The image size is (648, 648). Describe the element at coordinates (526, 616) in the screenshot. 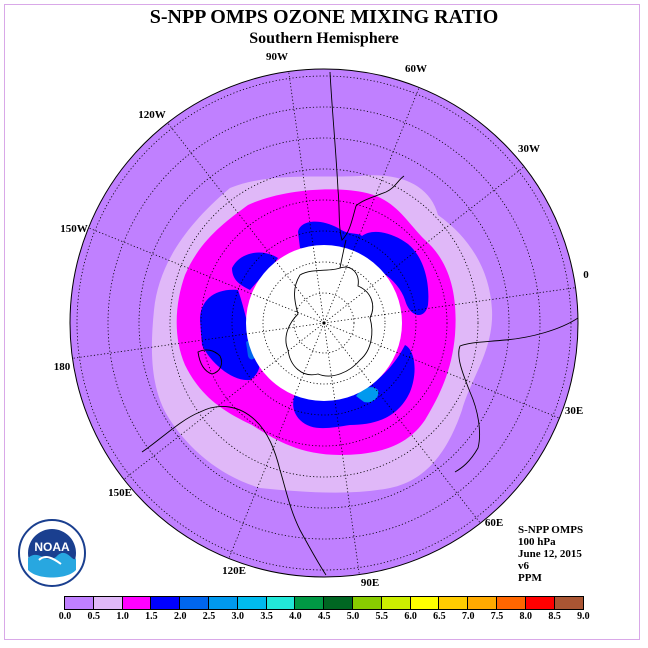

I see `colorbar-tick-label: 8.0` at that location.